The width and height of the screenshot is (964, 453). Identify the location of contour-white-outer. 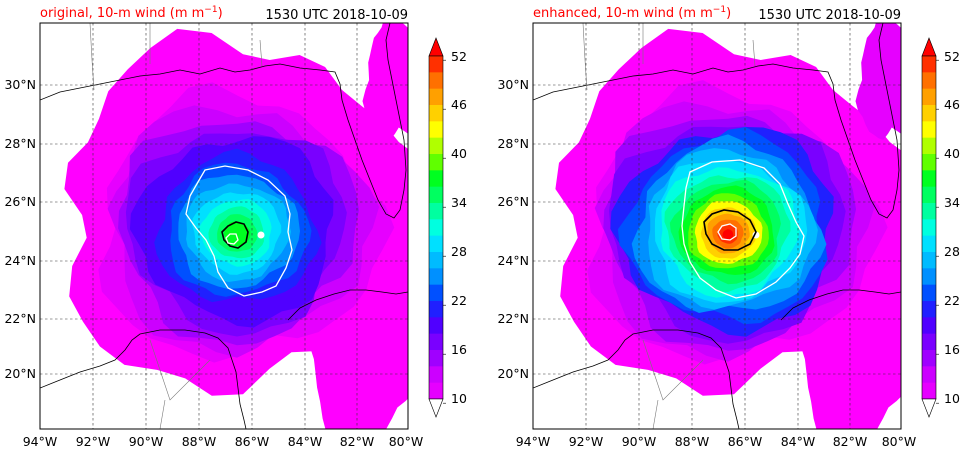
(239, 231).